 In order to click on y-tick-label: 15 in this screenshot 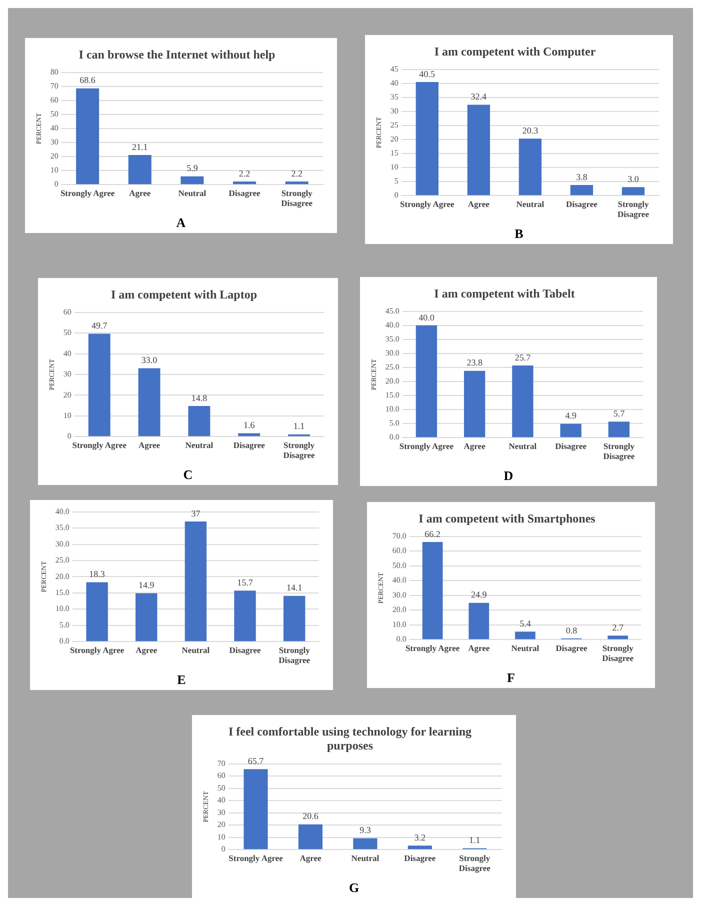, I will do `click(394, 153)`.